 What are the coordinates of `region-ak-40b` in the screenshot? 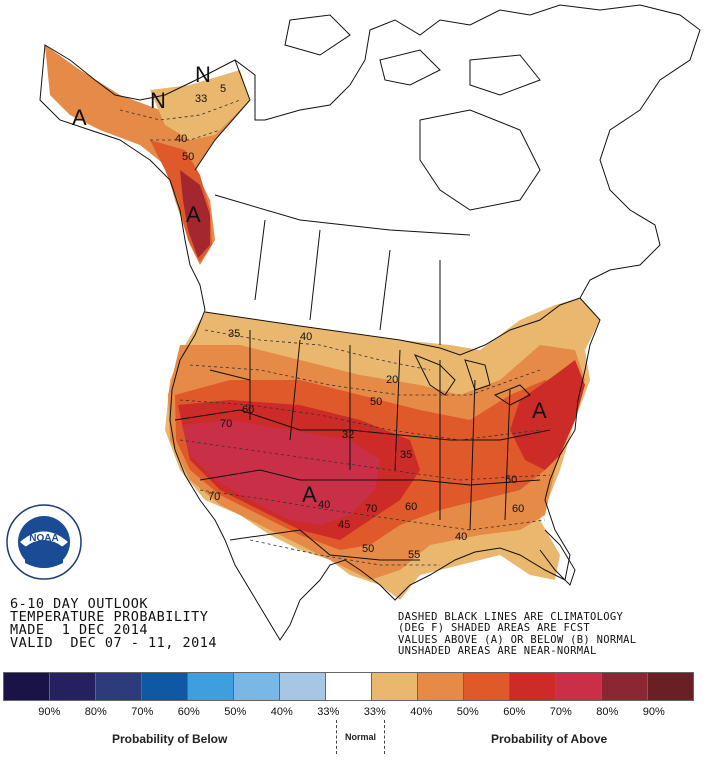 It's located at (200, 105).